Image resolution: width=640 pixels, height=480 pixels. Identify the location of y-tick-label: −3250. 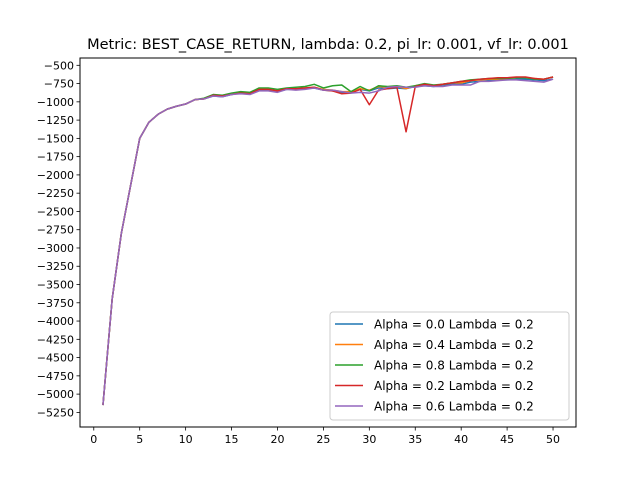
(55, 266).